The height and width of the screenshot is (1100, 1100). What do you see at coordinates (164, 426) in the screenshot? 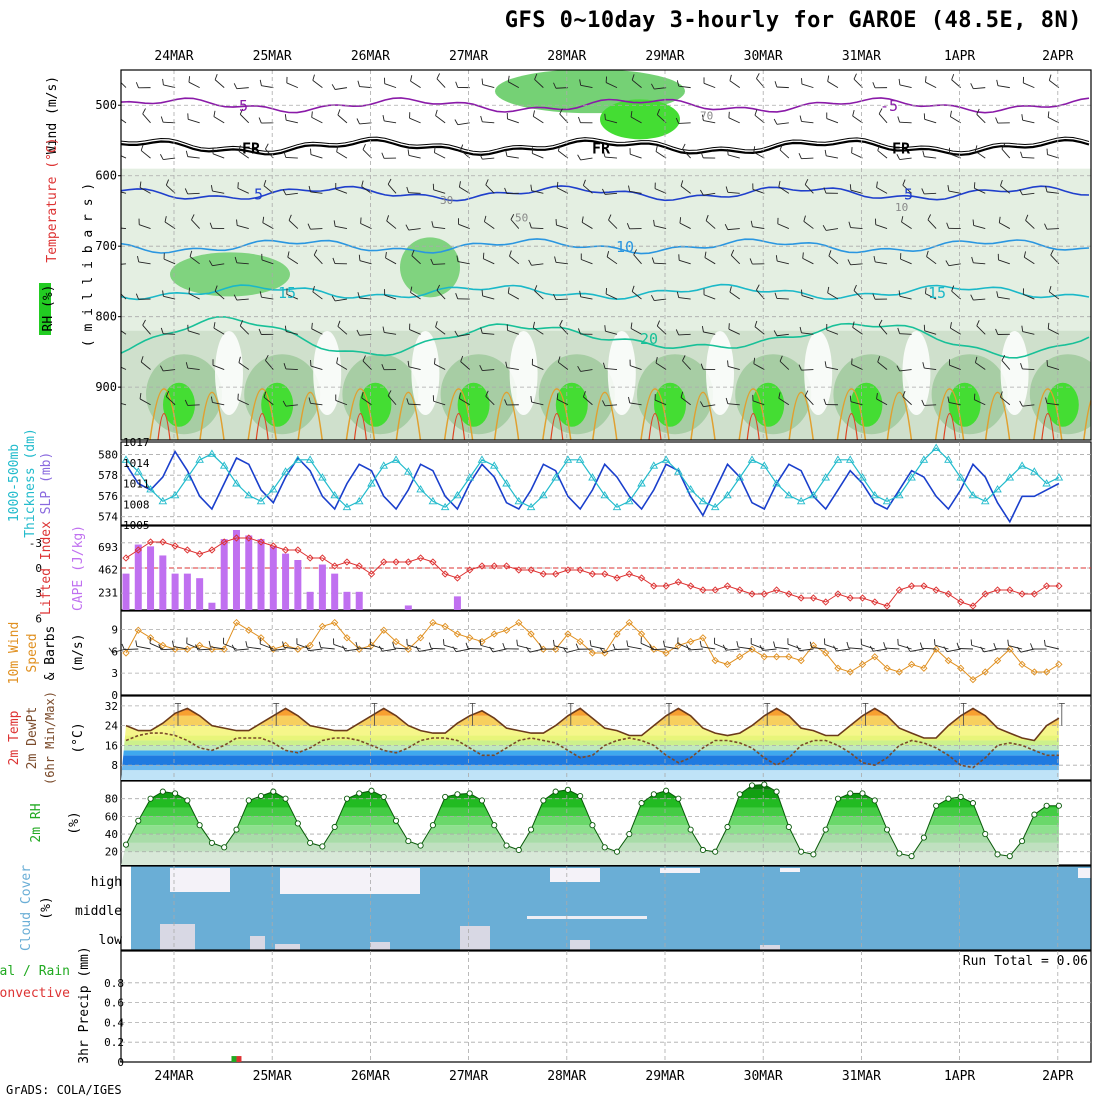
I see `contour-hot` at bounding box center [164, 426].